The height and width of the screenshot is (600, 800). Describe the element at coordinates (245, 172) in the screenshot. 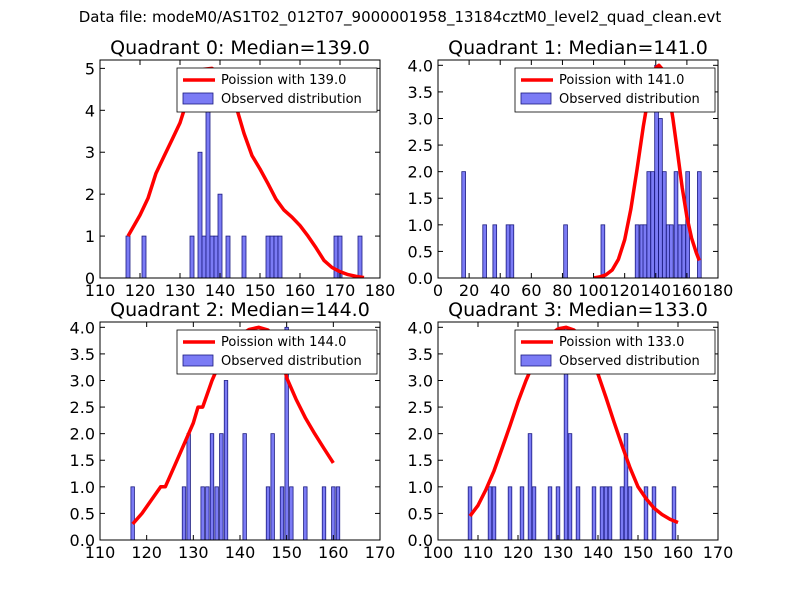

I see `poisson-curve` at that location.